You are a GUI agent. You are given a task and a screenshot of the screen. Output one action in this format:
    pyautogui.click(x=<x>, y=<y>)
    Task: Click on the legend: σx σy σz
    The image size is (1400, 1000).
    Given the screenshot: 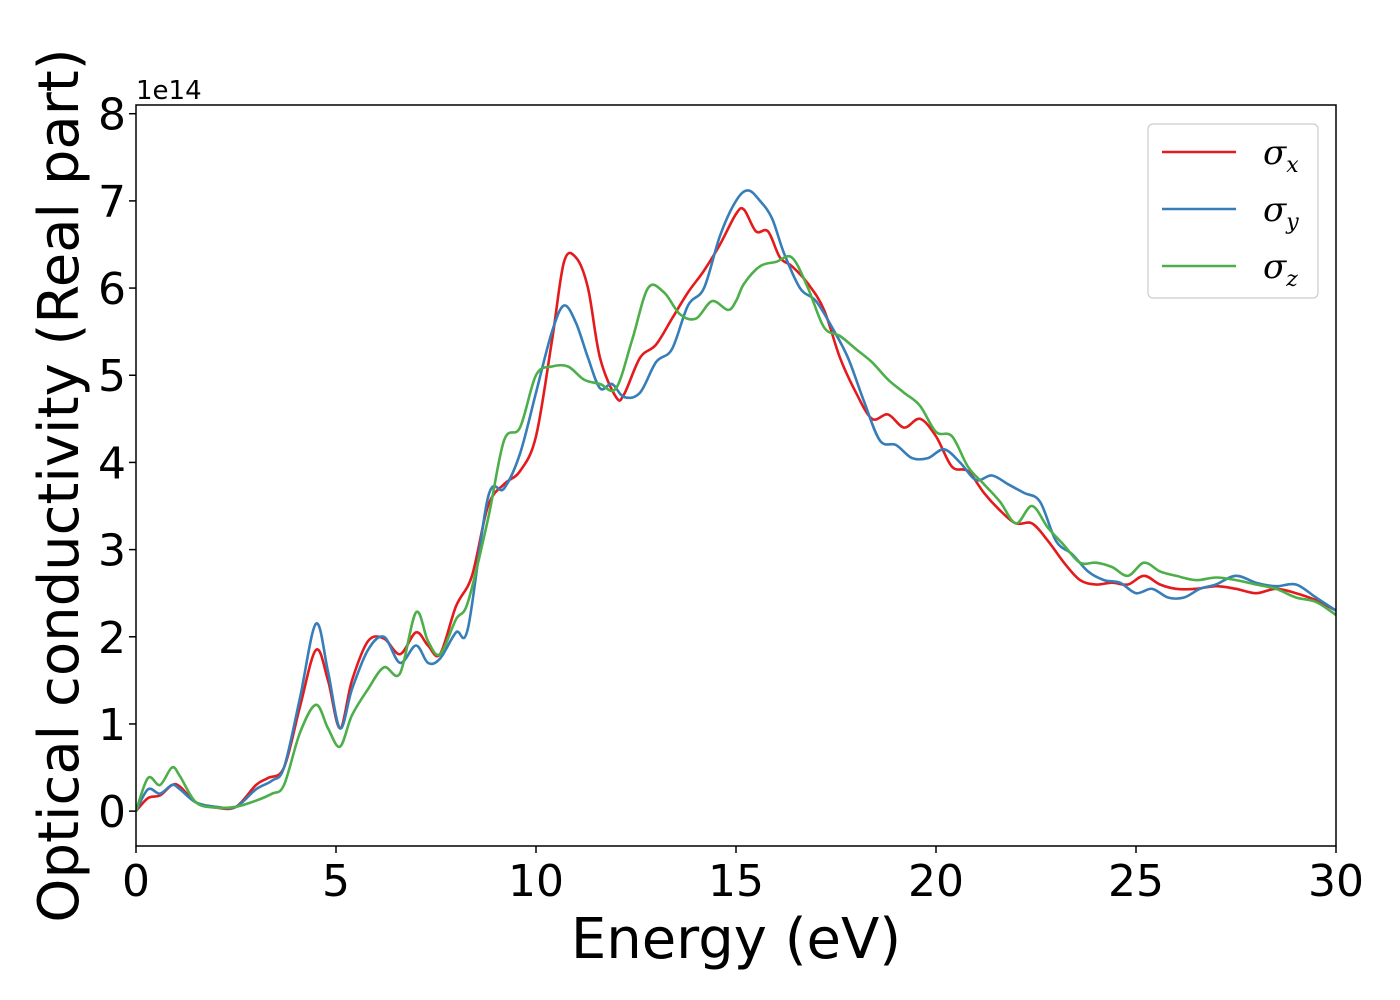 What is the action you would take?
    pyautogui.click(x=1233, y=211)
    